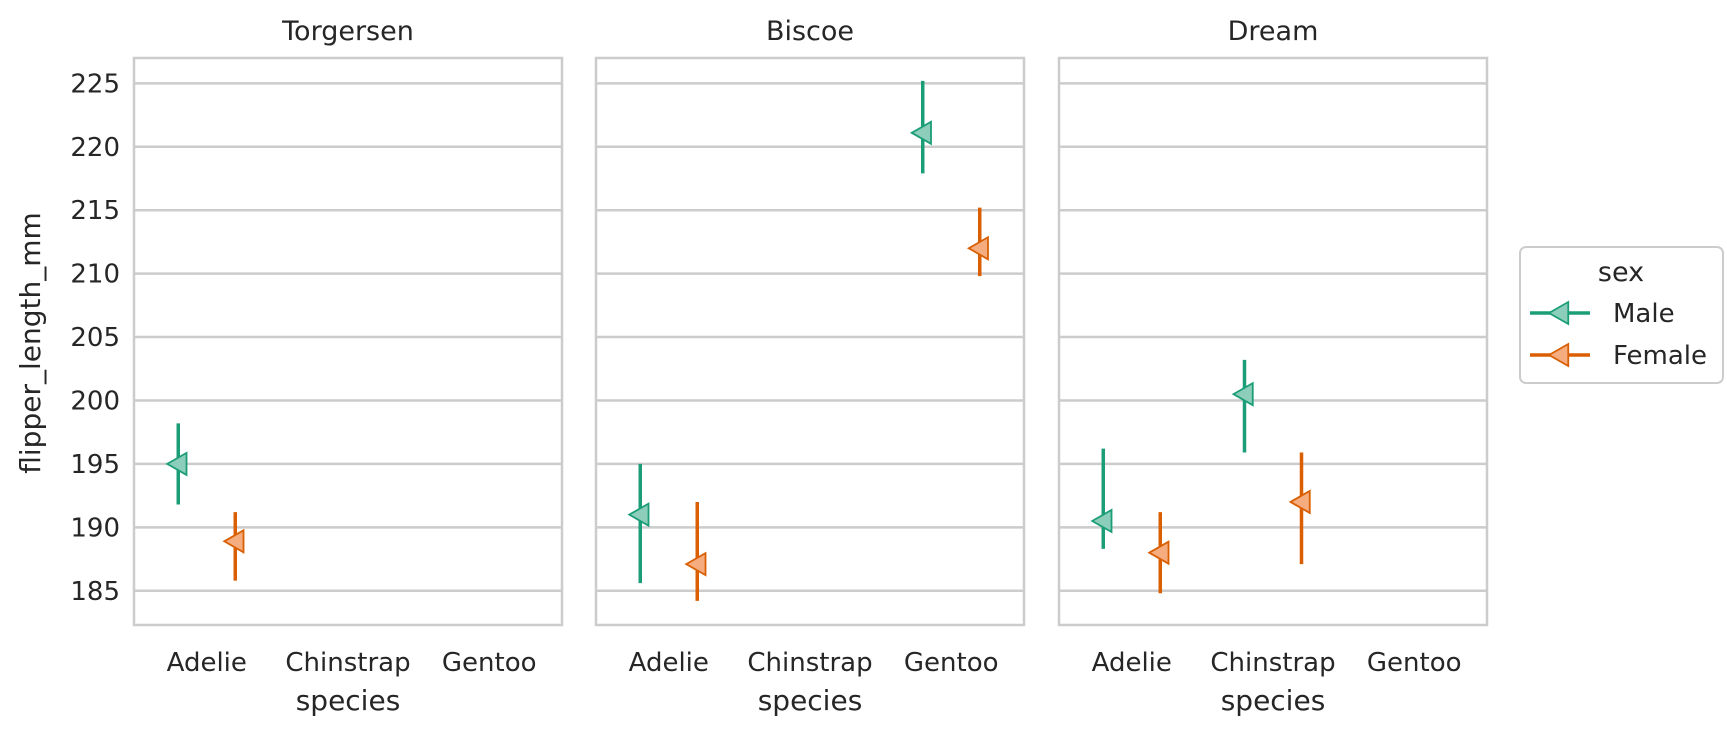 This screenshot has height=737, width=1727. Describe the element at coordinates (1644, 314) in the screenshot. I see `legend-label-male: Male` at that location.